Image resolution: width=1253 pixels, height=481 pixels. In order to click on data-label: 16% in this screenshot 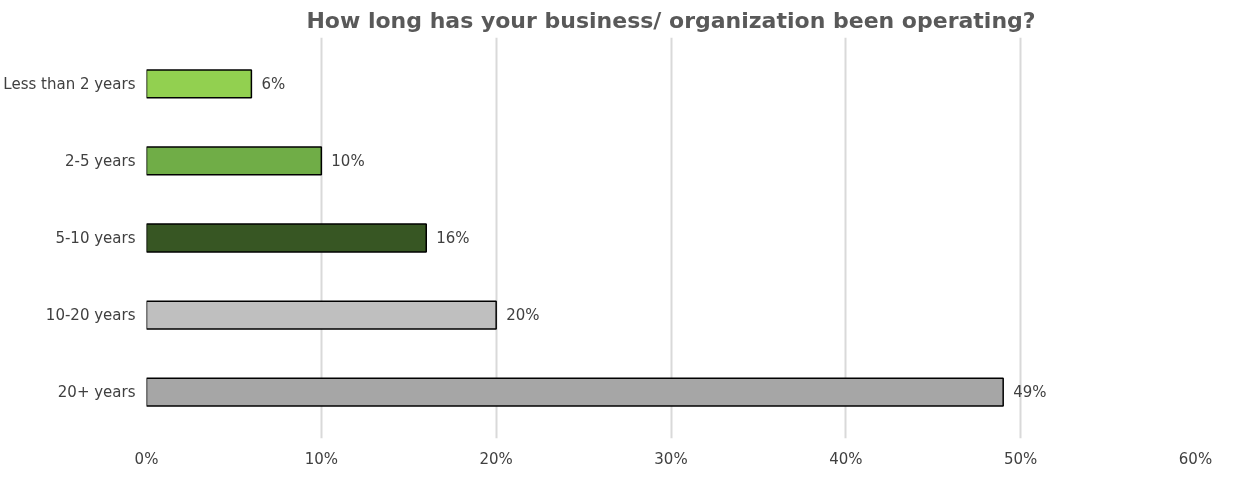, I will do `click(453, 238)`.